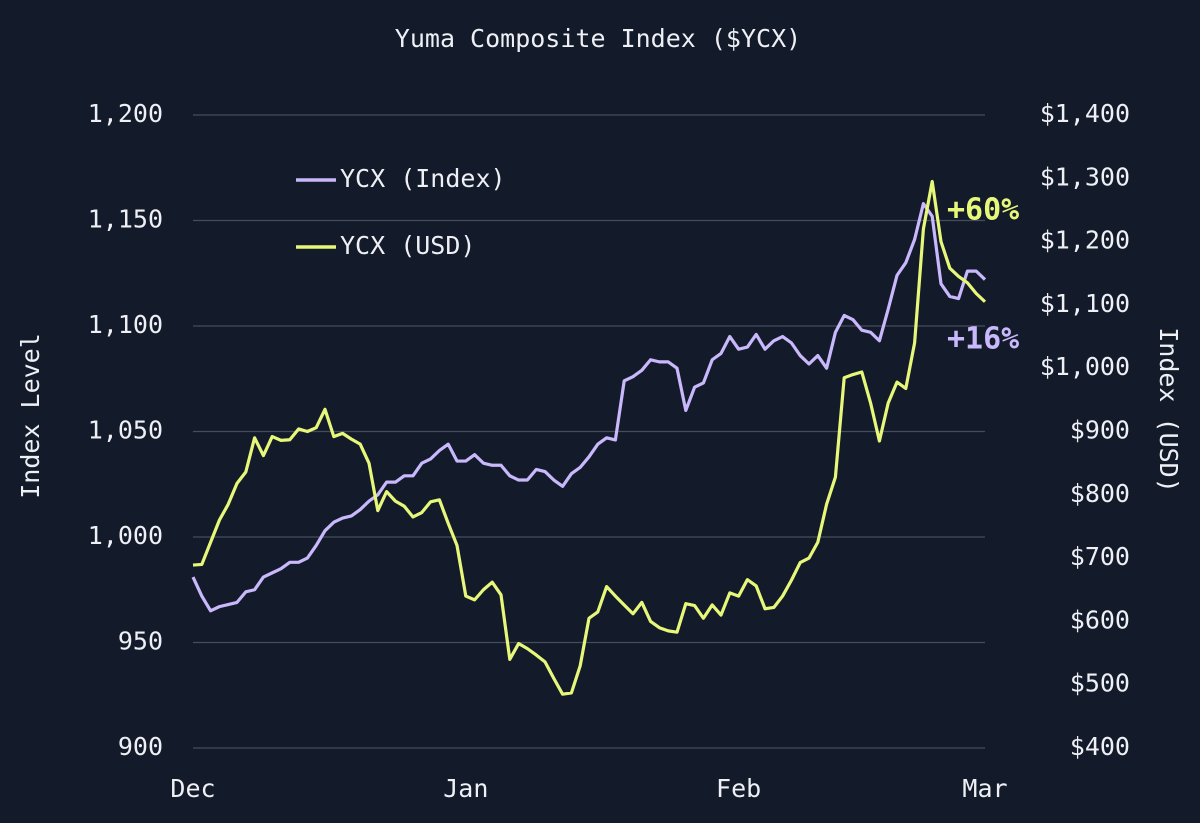 The width and height of the screenshot is (1200, 823). I want to click on y2-tick-label: $800, so click(1100, 493).